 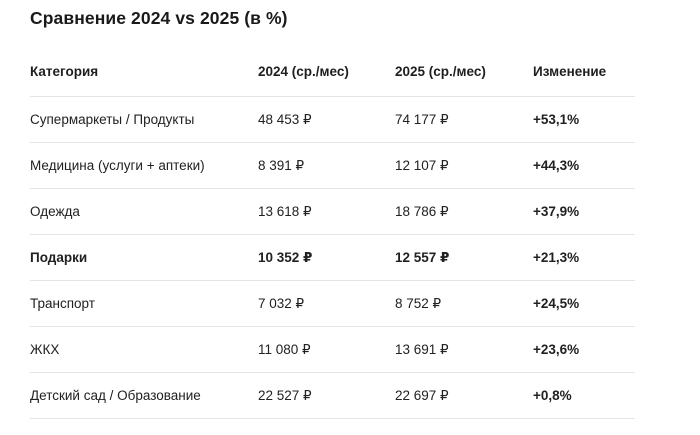 What do you see at coordinates (556, 211) in the screenshot?
I see `row-change-value: +37,9%` at bounding box center [556, 211].